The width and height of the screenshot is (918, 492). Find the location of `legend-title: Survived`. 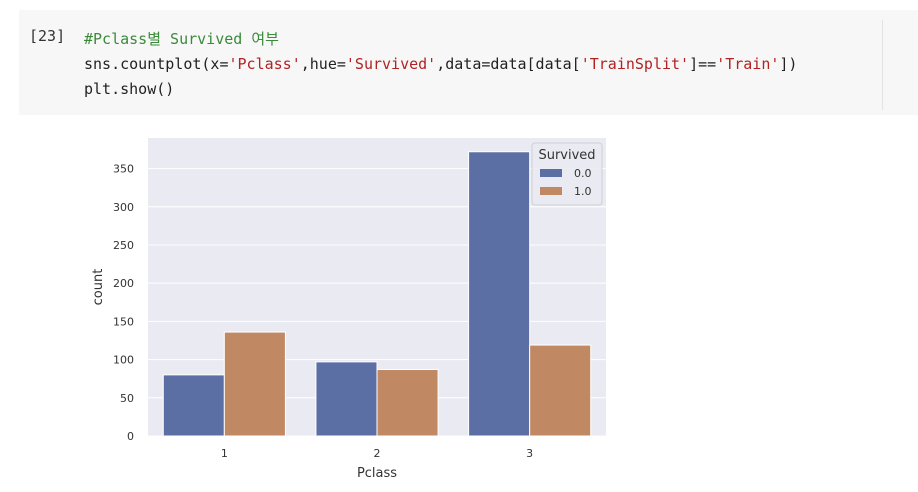

legend-title: Survived is located at coordinates (566, 155).